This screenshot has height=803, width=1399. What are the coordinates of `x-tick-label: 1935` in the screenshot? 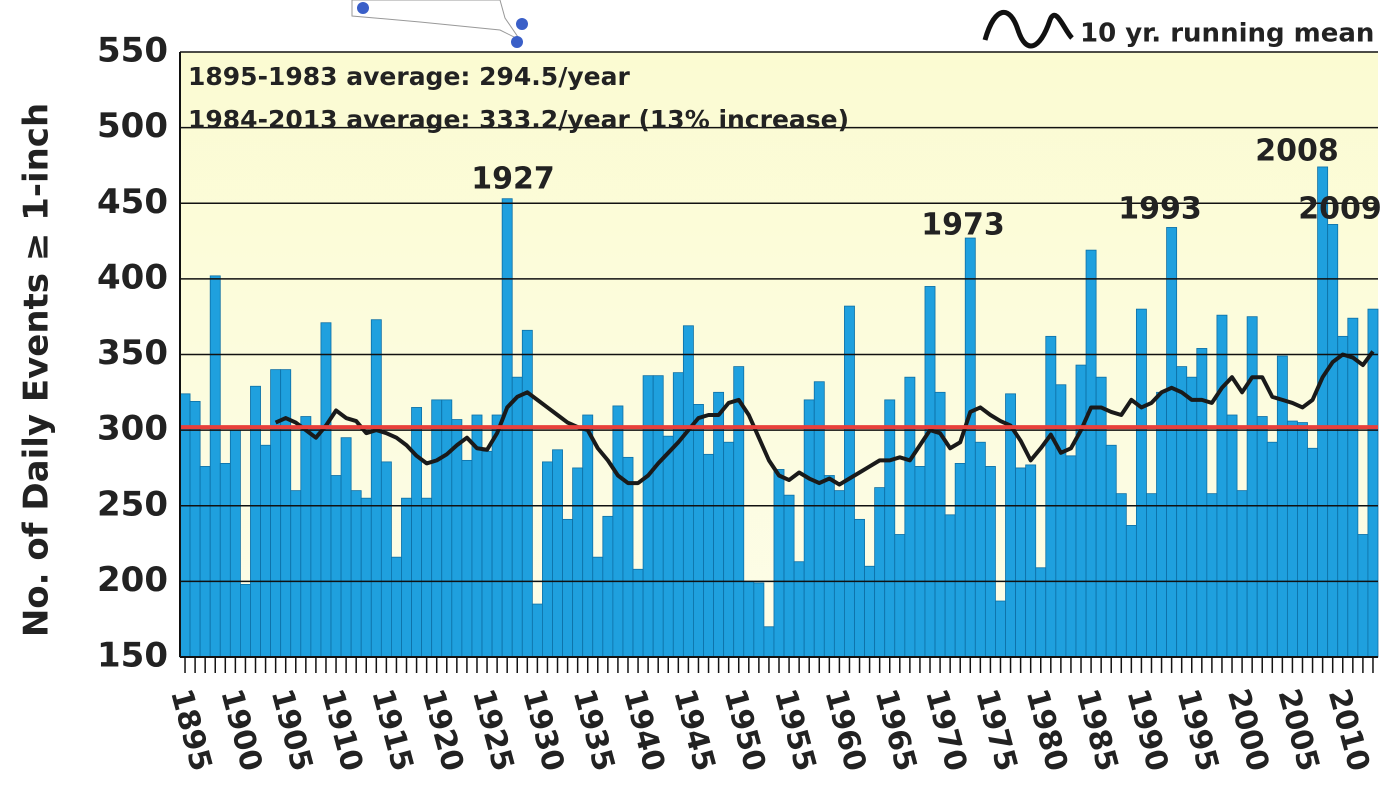 It's located at (593, 730).